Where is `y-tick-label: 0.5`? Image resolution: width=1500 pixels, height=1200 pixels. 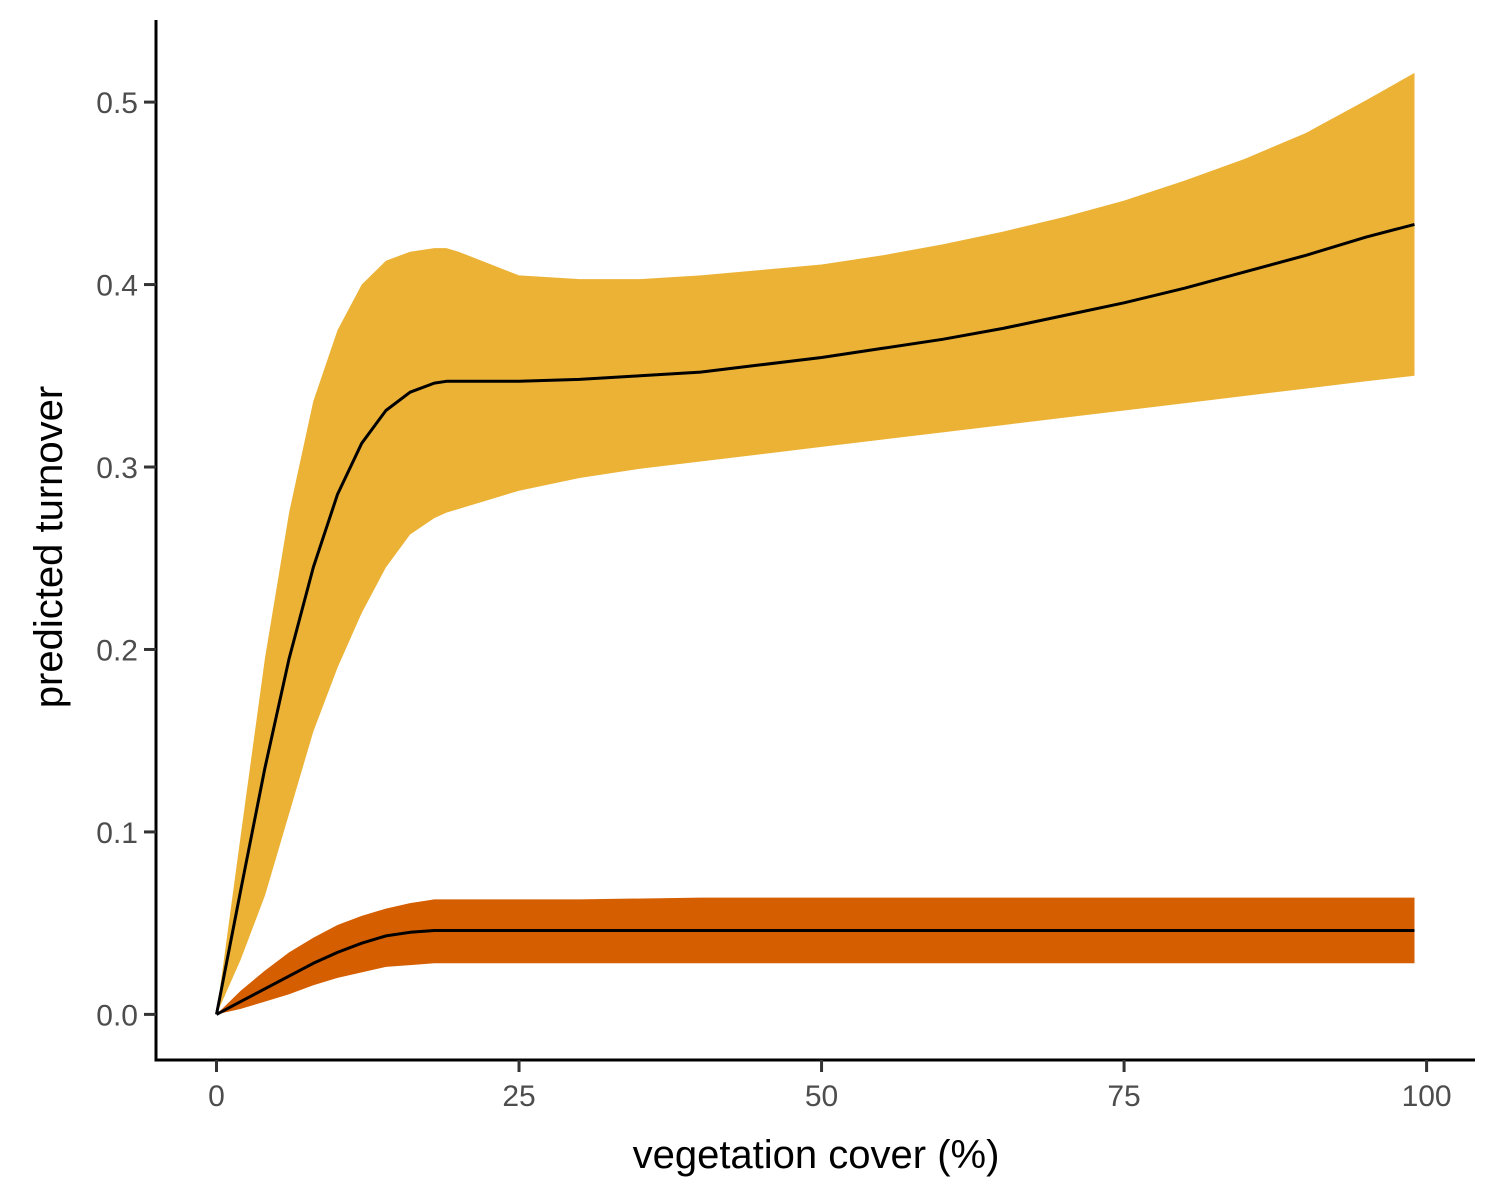
y-tick-label: 0.5 is located at coordinates (117, 103).